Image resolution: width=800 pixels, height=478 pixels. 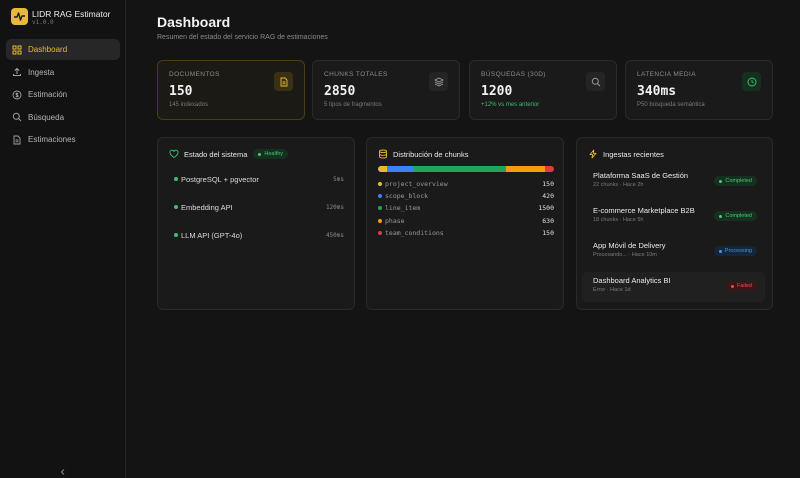 What do you see at coordinates (383, 169) in the screenshot?
I see `chunk-segment-project-overview` at bounding box center [383, 169].